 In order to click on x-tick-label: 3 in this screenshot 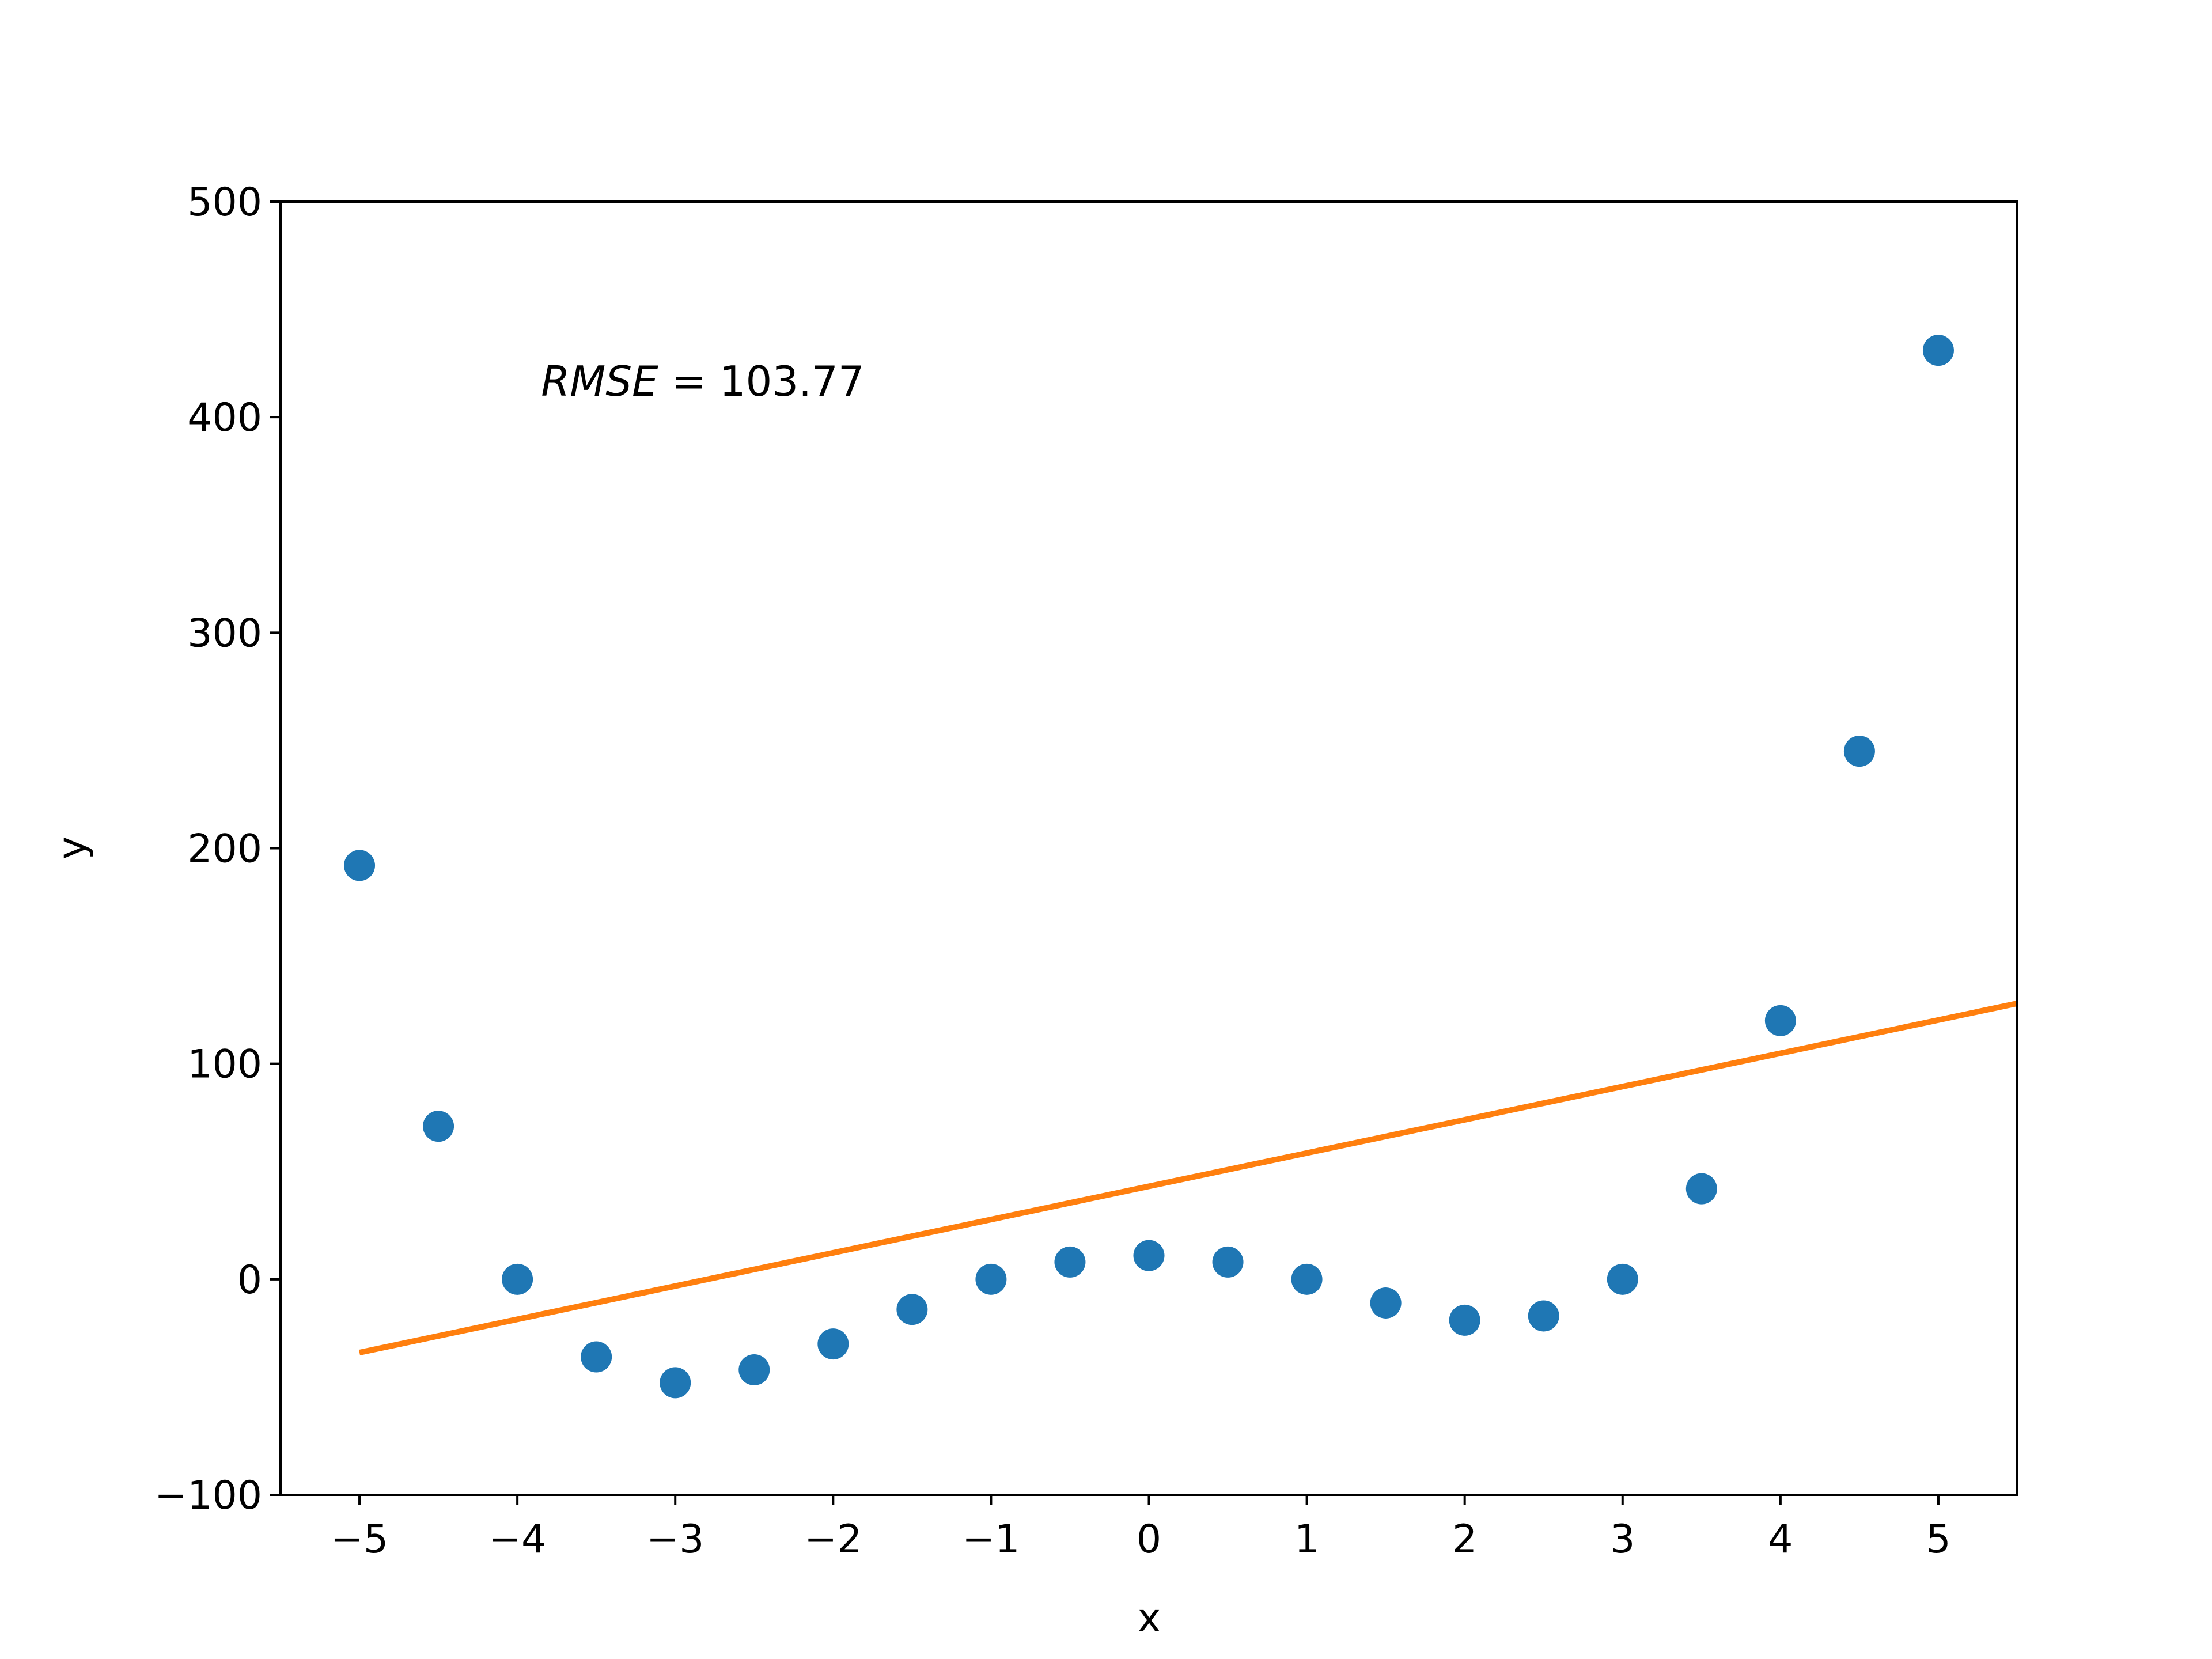, I will do `click(1622, 1539)`.